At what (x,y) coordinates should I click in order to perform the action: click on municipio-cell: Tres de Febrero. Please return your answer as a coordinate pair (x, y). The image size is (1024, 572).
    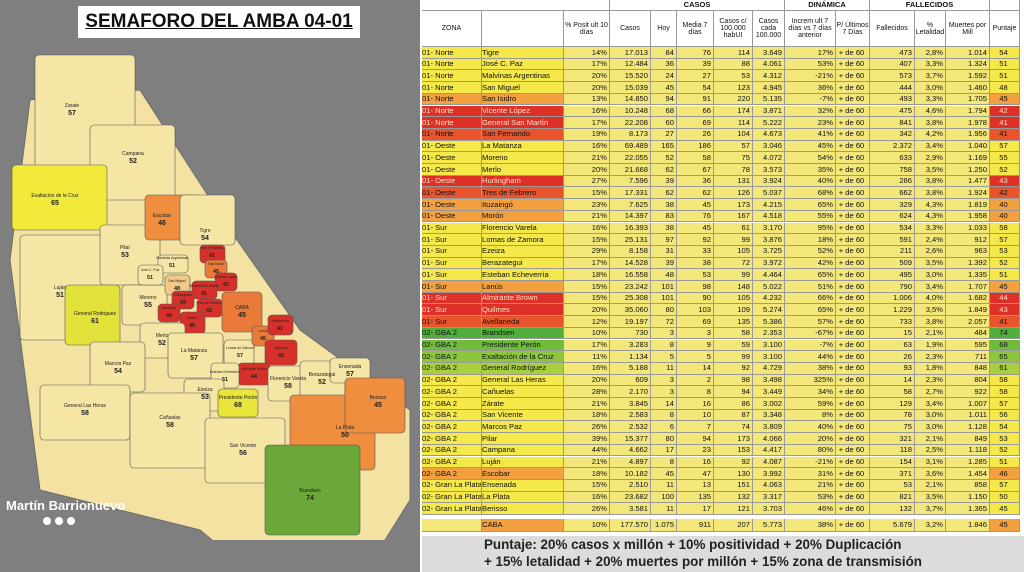
    Looking at the image, I should click on (523, 193).